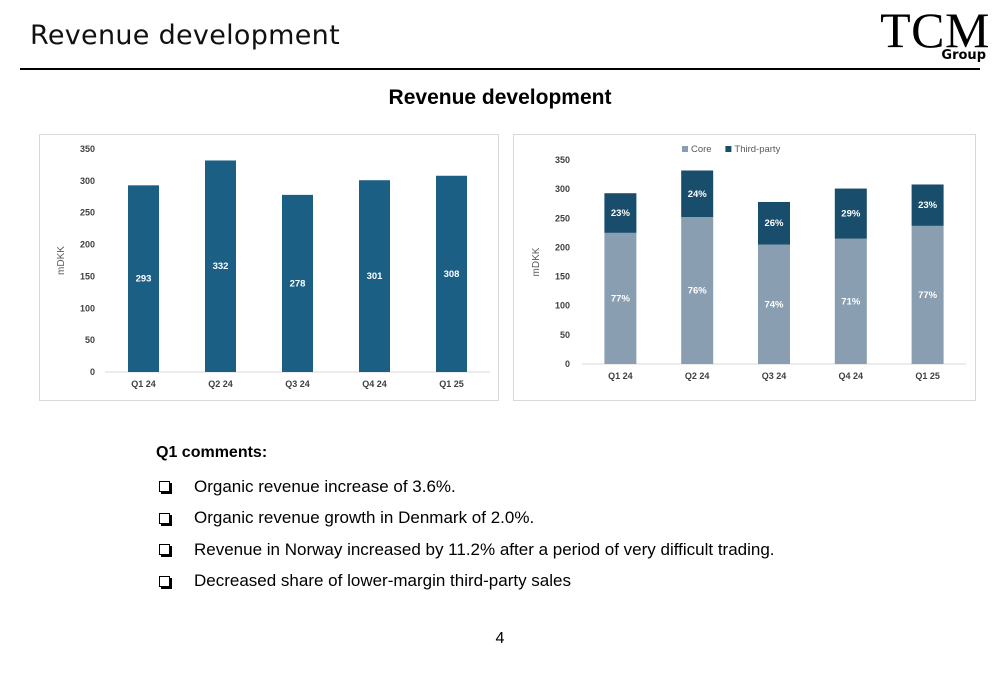 The image size is (1000, 685). Describe the element at coordinates (685, 149) in the screenshot. I see `legend-core-swatch` at that location.